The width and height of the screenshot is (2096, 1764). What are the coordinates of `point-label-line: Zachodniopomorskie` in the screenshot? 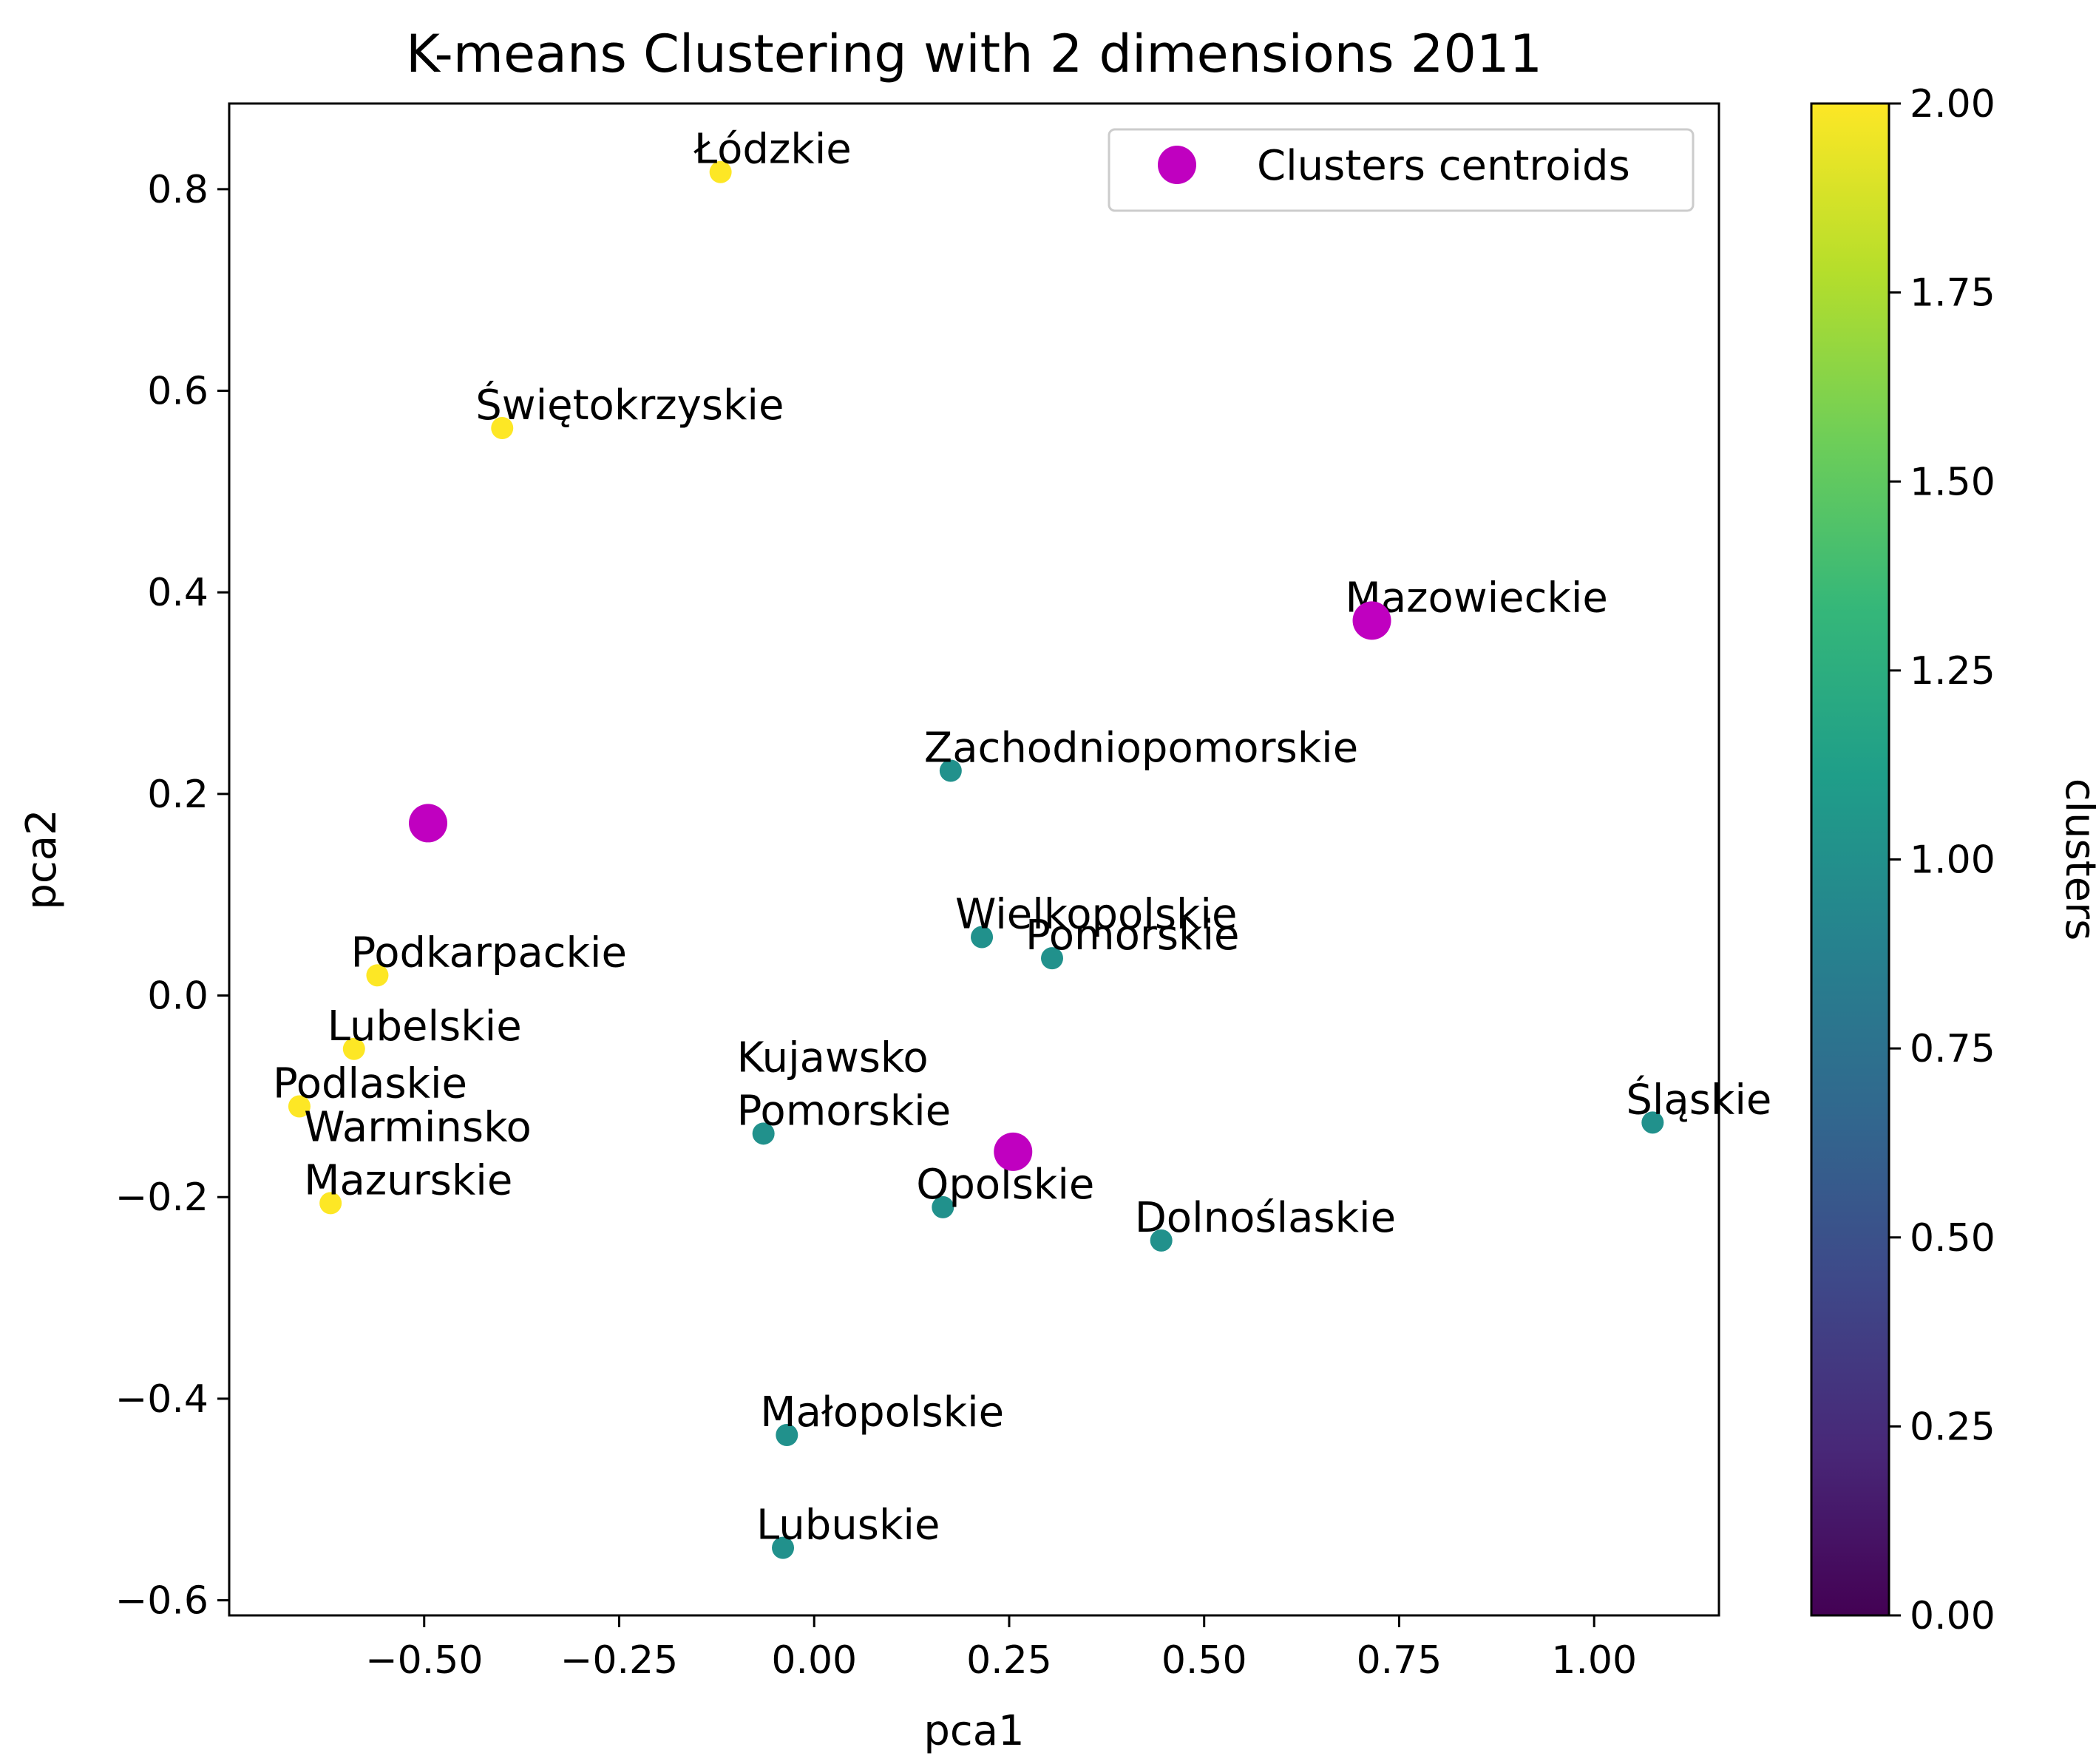 It's located at (1141, 749).